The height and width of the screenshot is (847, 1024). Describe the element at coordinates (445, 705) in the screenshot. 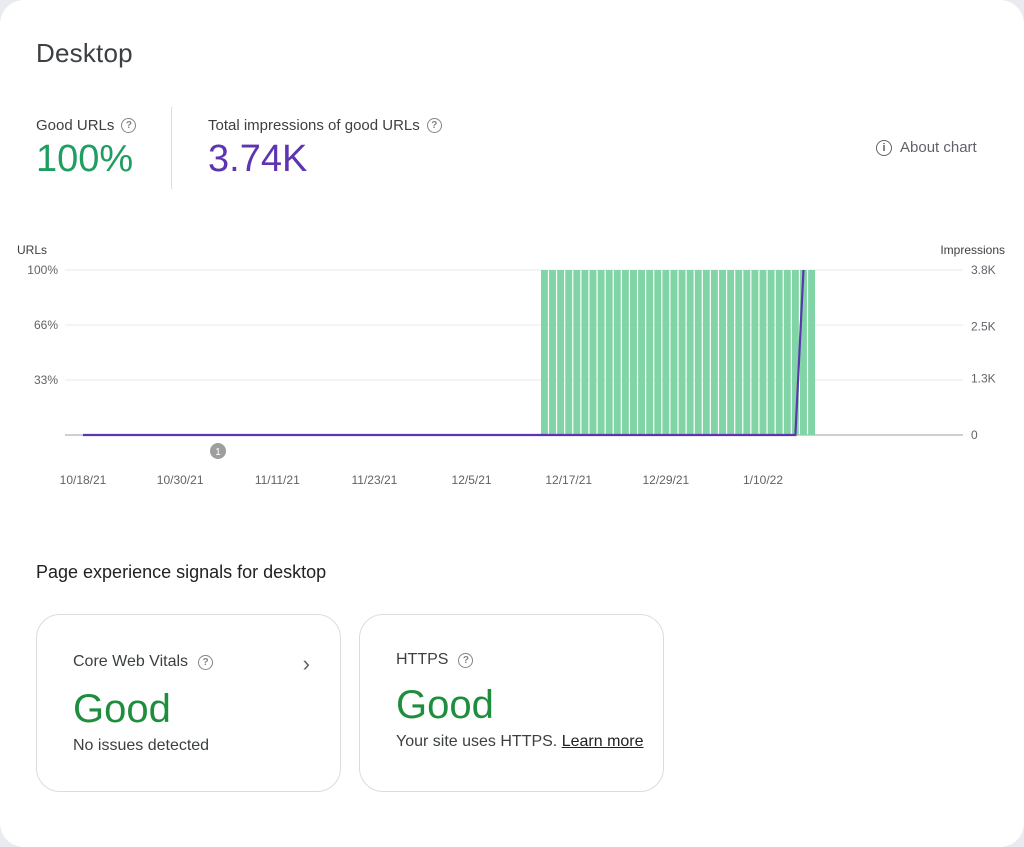

I see `https-status: Good` at that location.